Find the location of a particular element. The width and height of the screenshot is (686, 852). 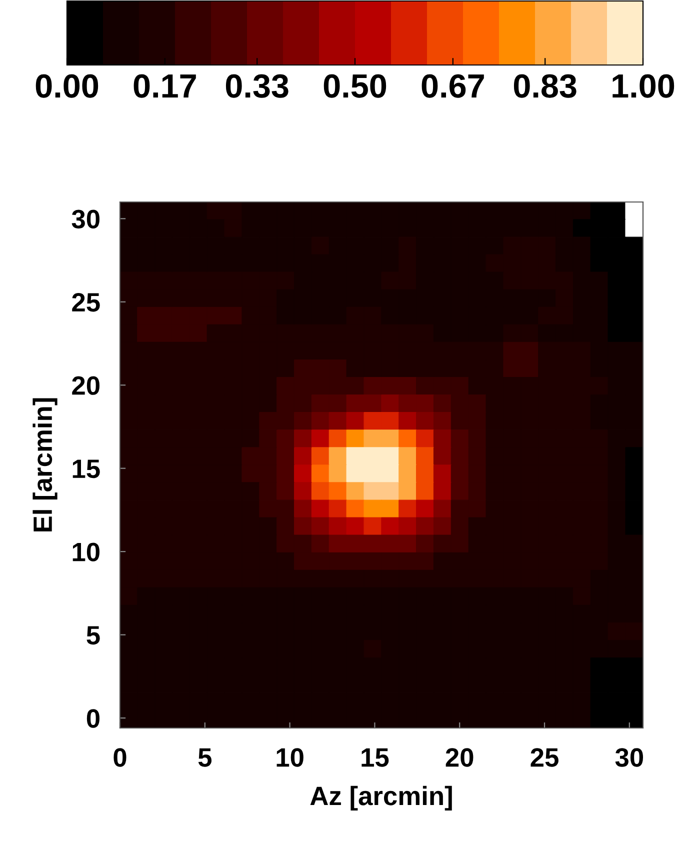

y-axis-title: El [arcmin] is located at coordinates (45, 465).